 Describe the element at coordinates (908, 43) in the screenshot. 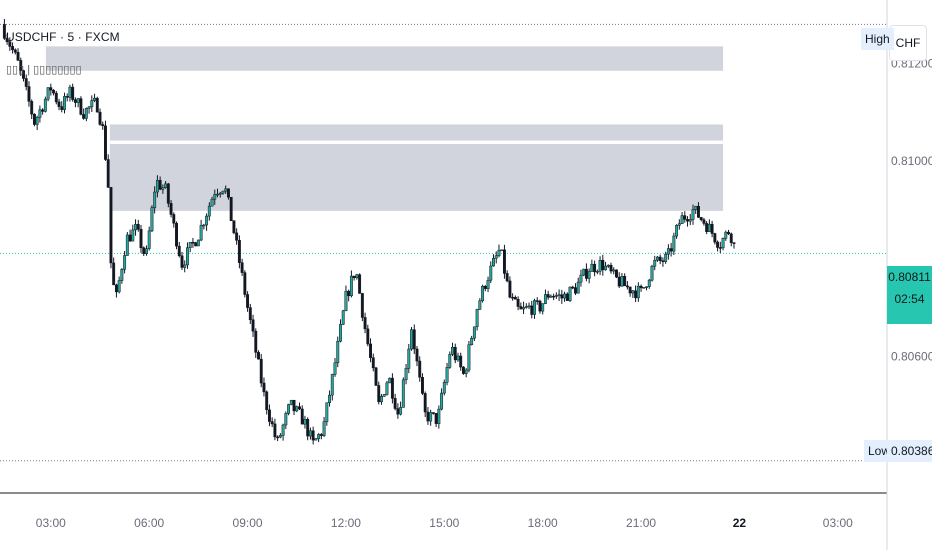

I see `currency-selector: CHF` at that location.